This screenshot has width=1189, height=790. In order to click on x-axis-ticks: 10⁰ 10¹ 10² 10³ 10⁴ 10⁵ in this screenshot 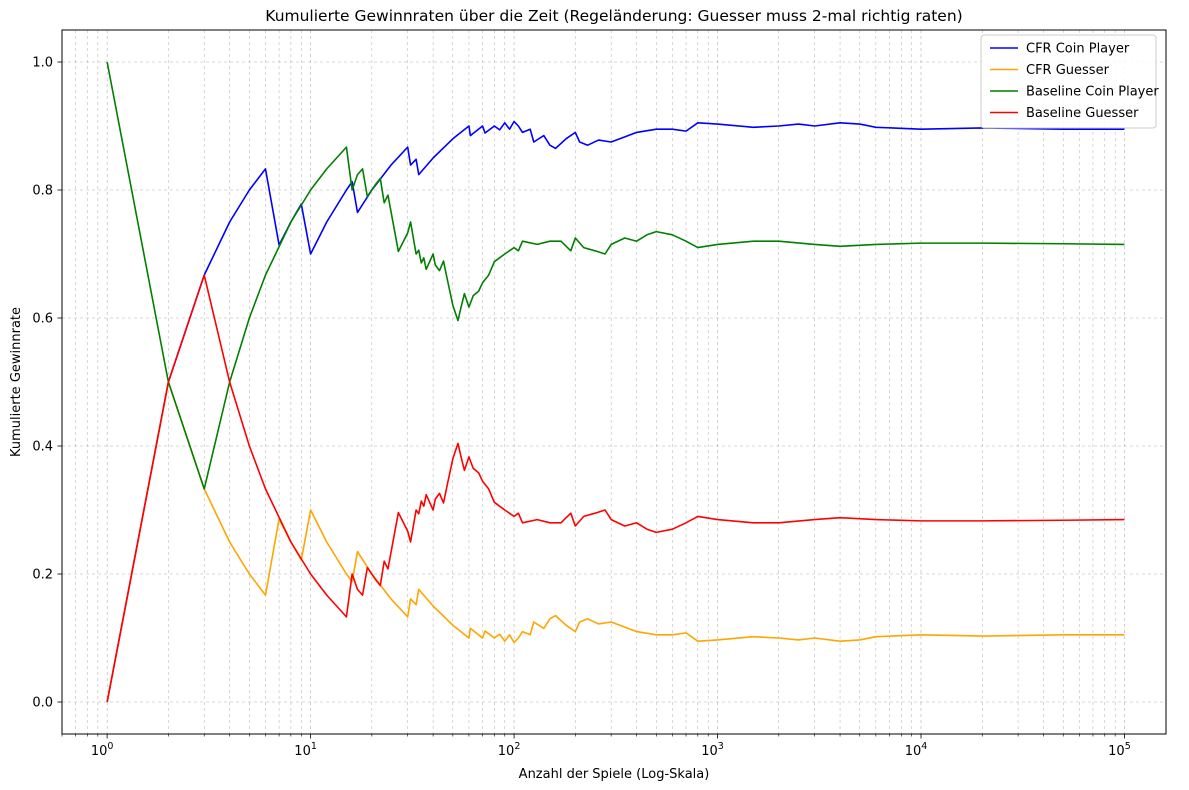, I will do `click(596, 746)`.